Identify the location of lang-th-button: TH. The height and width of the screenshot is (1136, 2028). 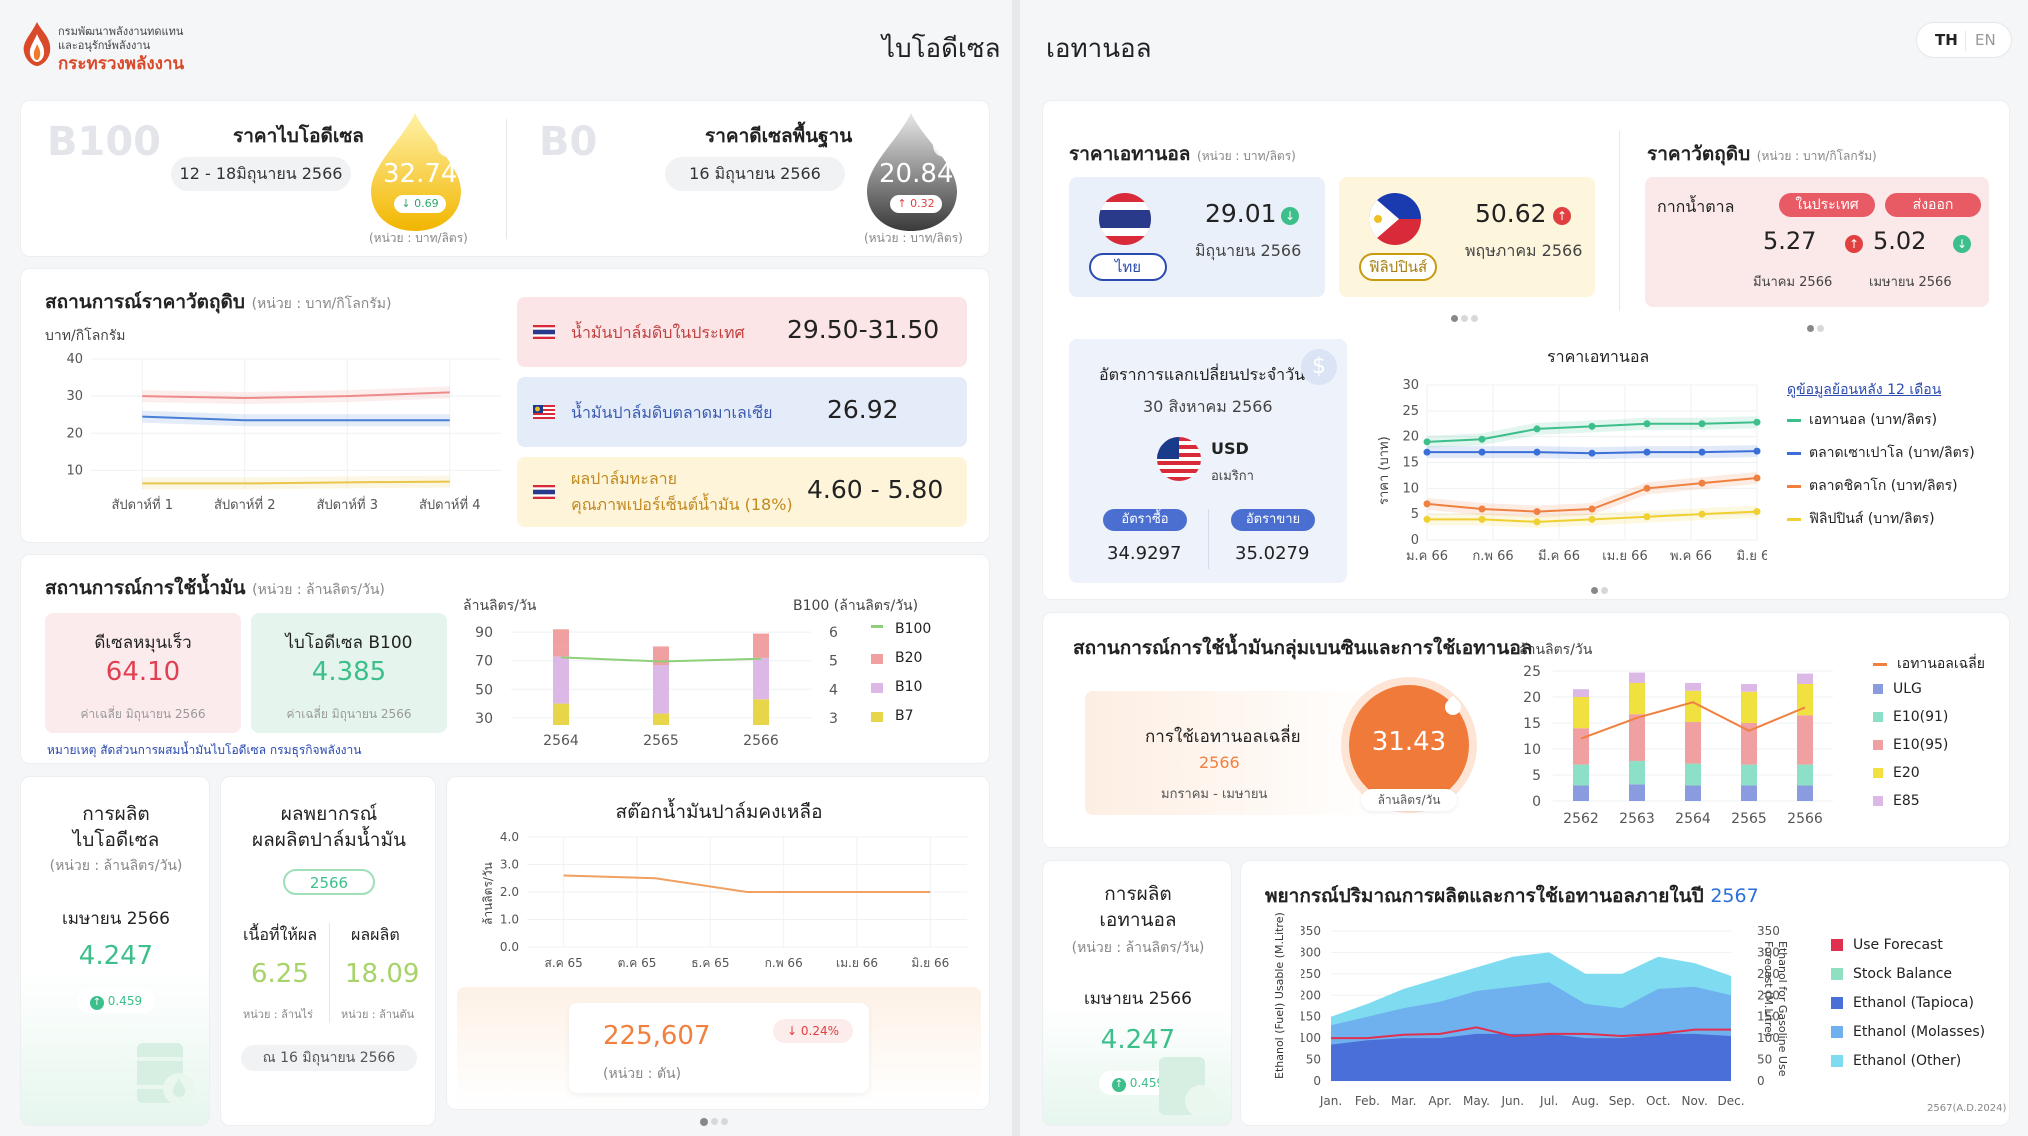
(1946, 40).